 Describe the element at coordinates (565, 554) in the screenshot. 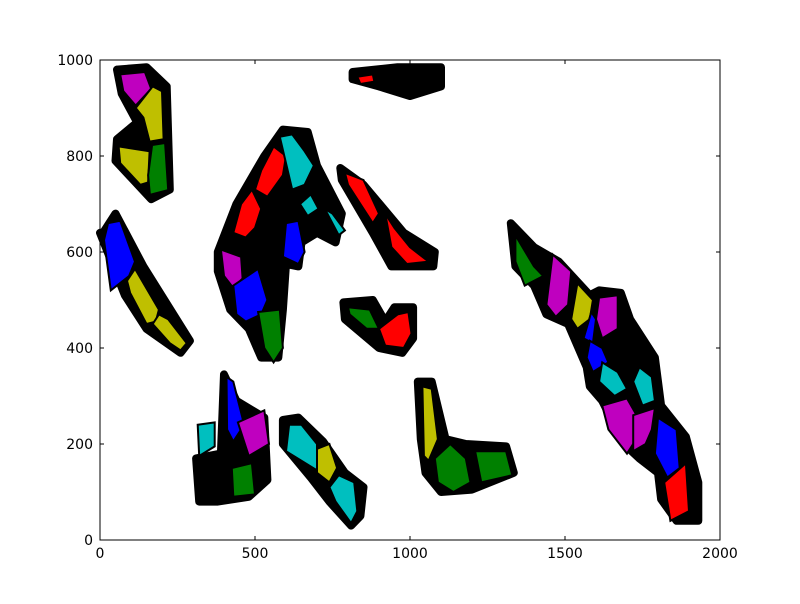

I see `x-tick-label: 1500` at that location.